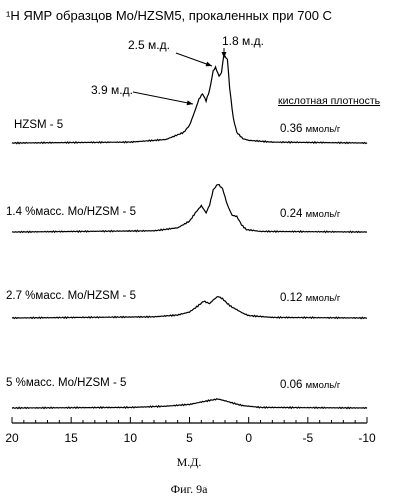 This screenshot has height=500, width=405. What do you see at coordinates (112, 90) in the screenshot?
I see `peak-label-3: 3.9 м.д.` at bounding box center [112, 90].